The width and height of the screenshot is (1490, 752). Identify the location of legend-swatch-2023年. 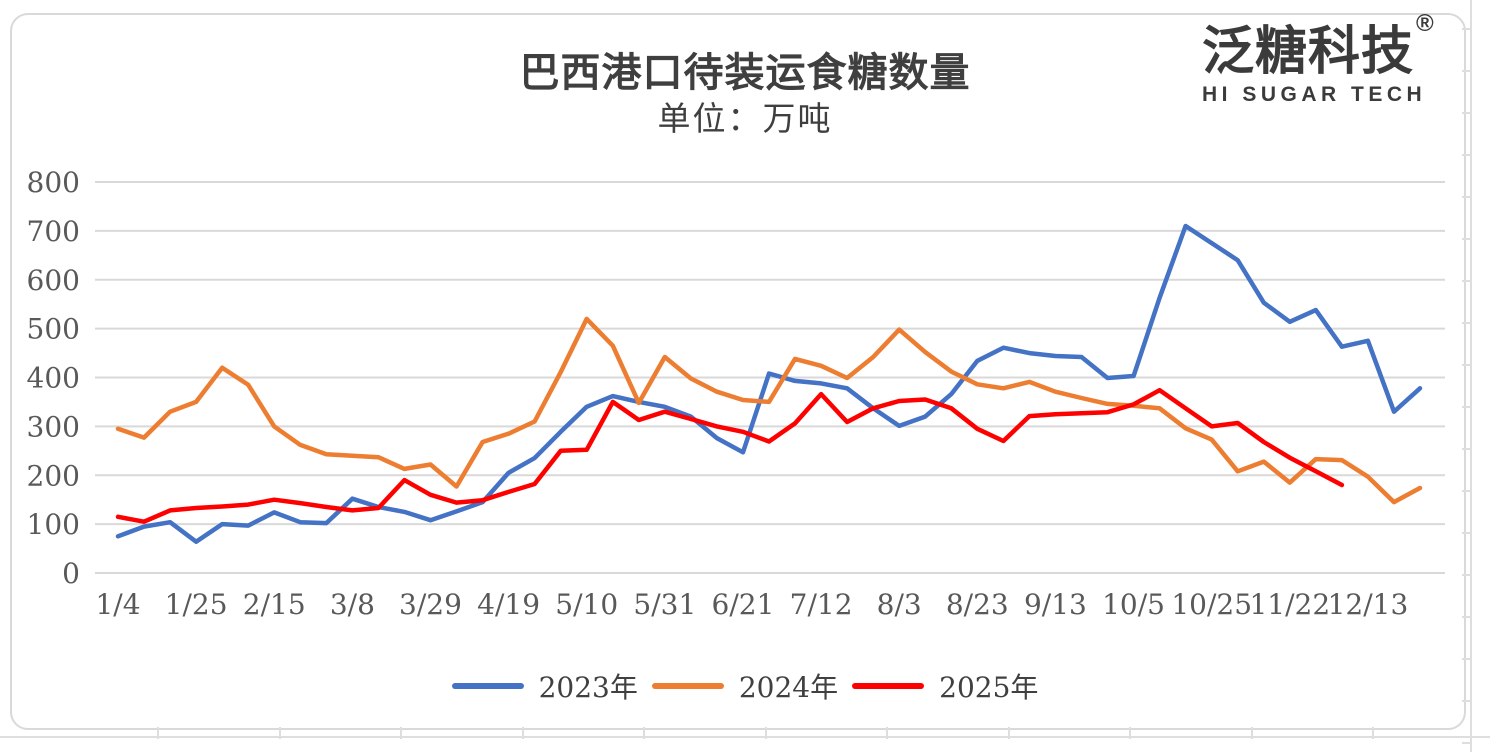
(487, 686).